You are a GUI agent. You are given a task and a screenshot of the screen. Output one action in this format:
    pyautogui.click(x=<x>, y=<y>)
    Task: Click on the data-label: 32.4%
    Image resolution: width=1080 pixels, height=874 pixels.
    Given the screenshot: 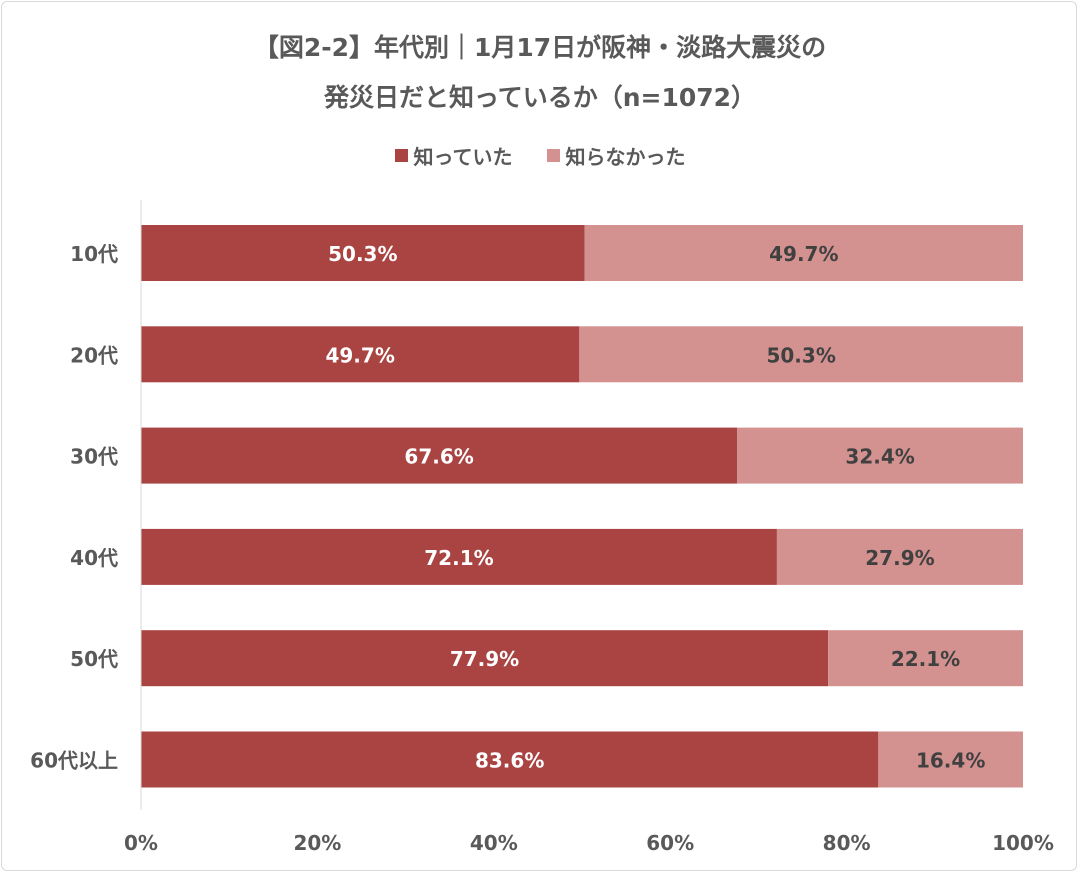 What is the action you would take?
    pyautogui.click(x=879, y=457)
    